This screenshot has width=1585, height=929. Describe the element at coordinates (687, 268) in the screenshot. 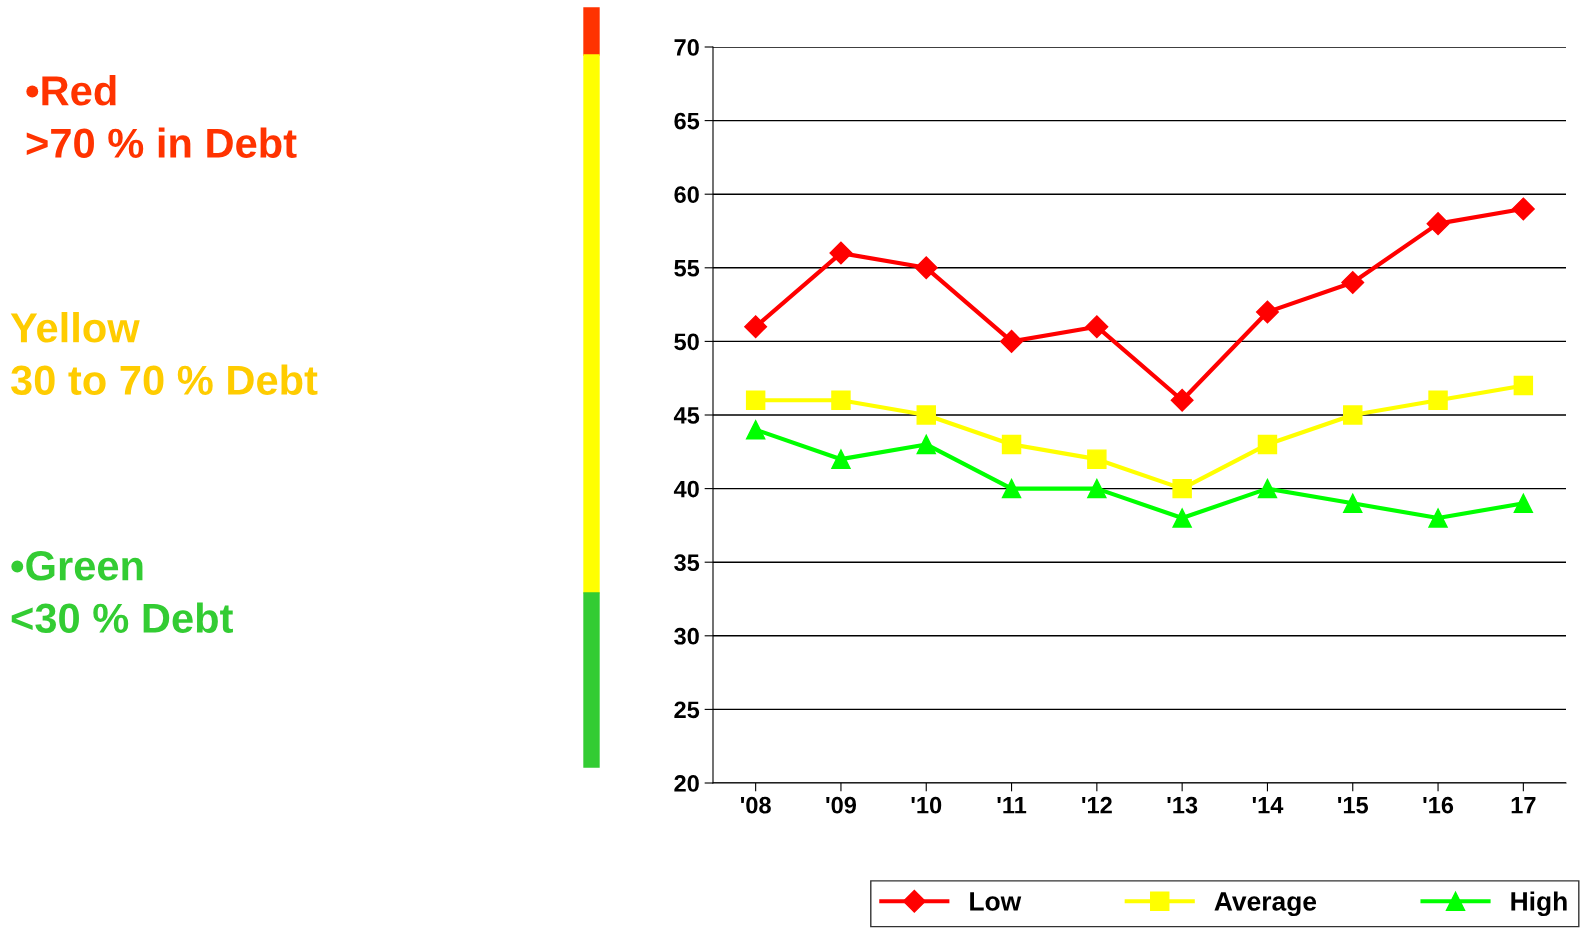

I see `y-tick-label: 55` at that location.